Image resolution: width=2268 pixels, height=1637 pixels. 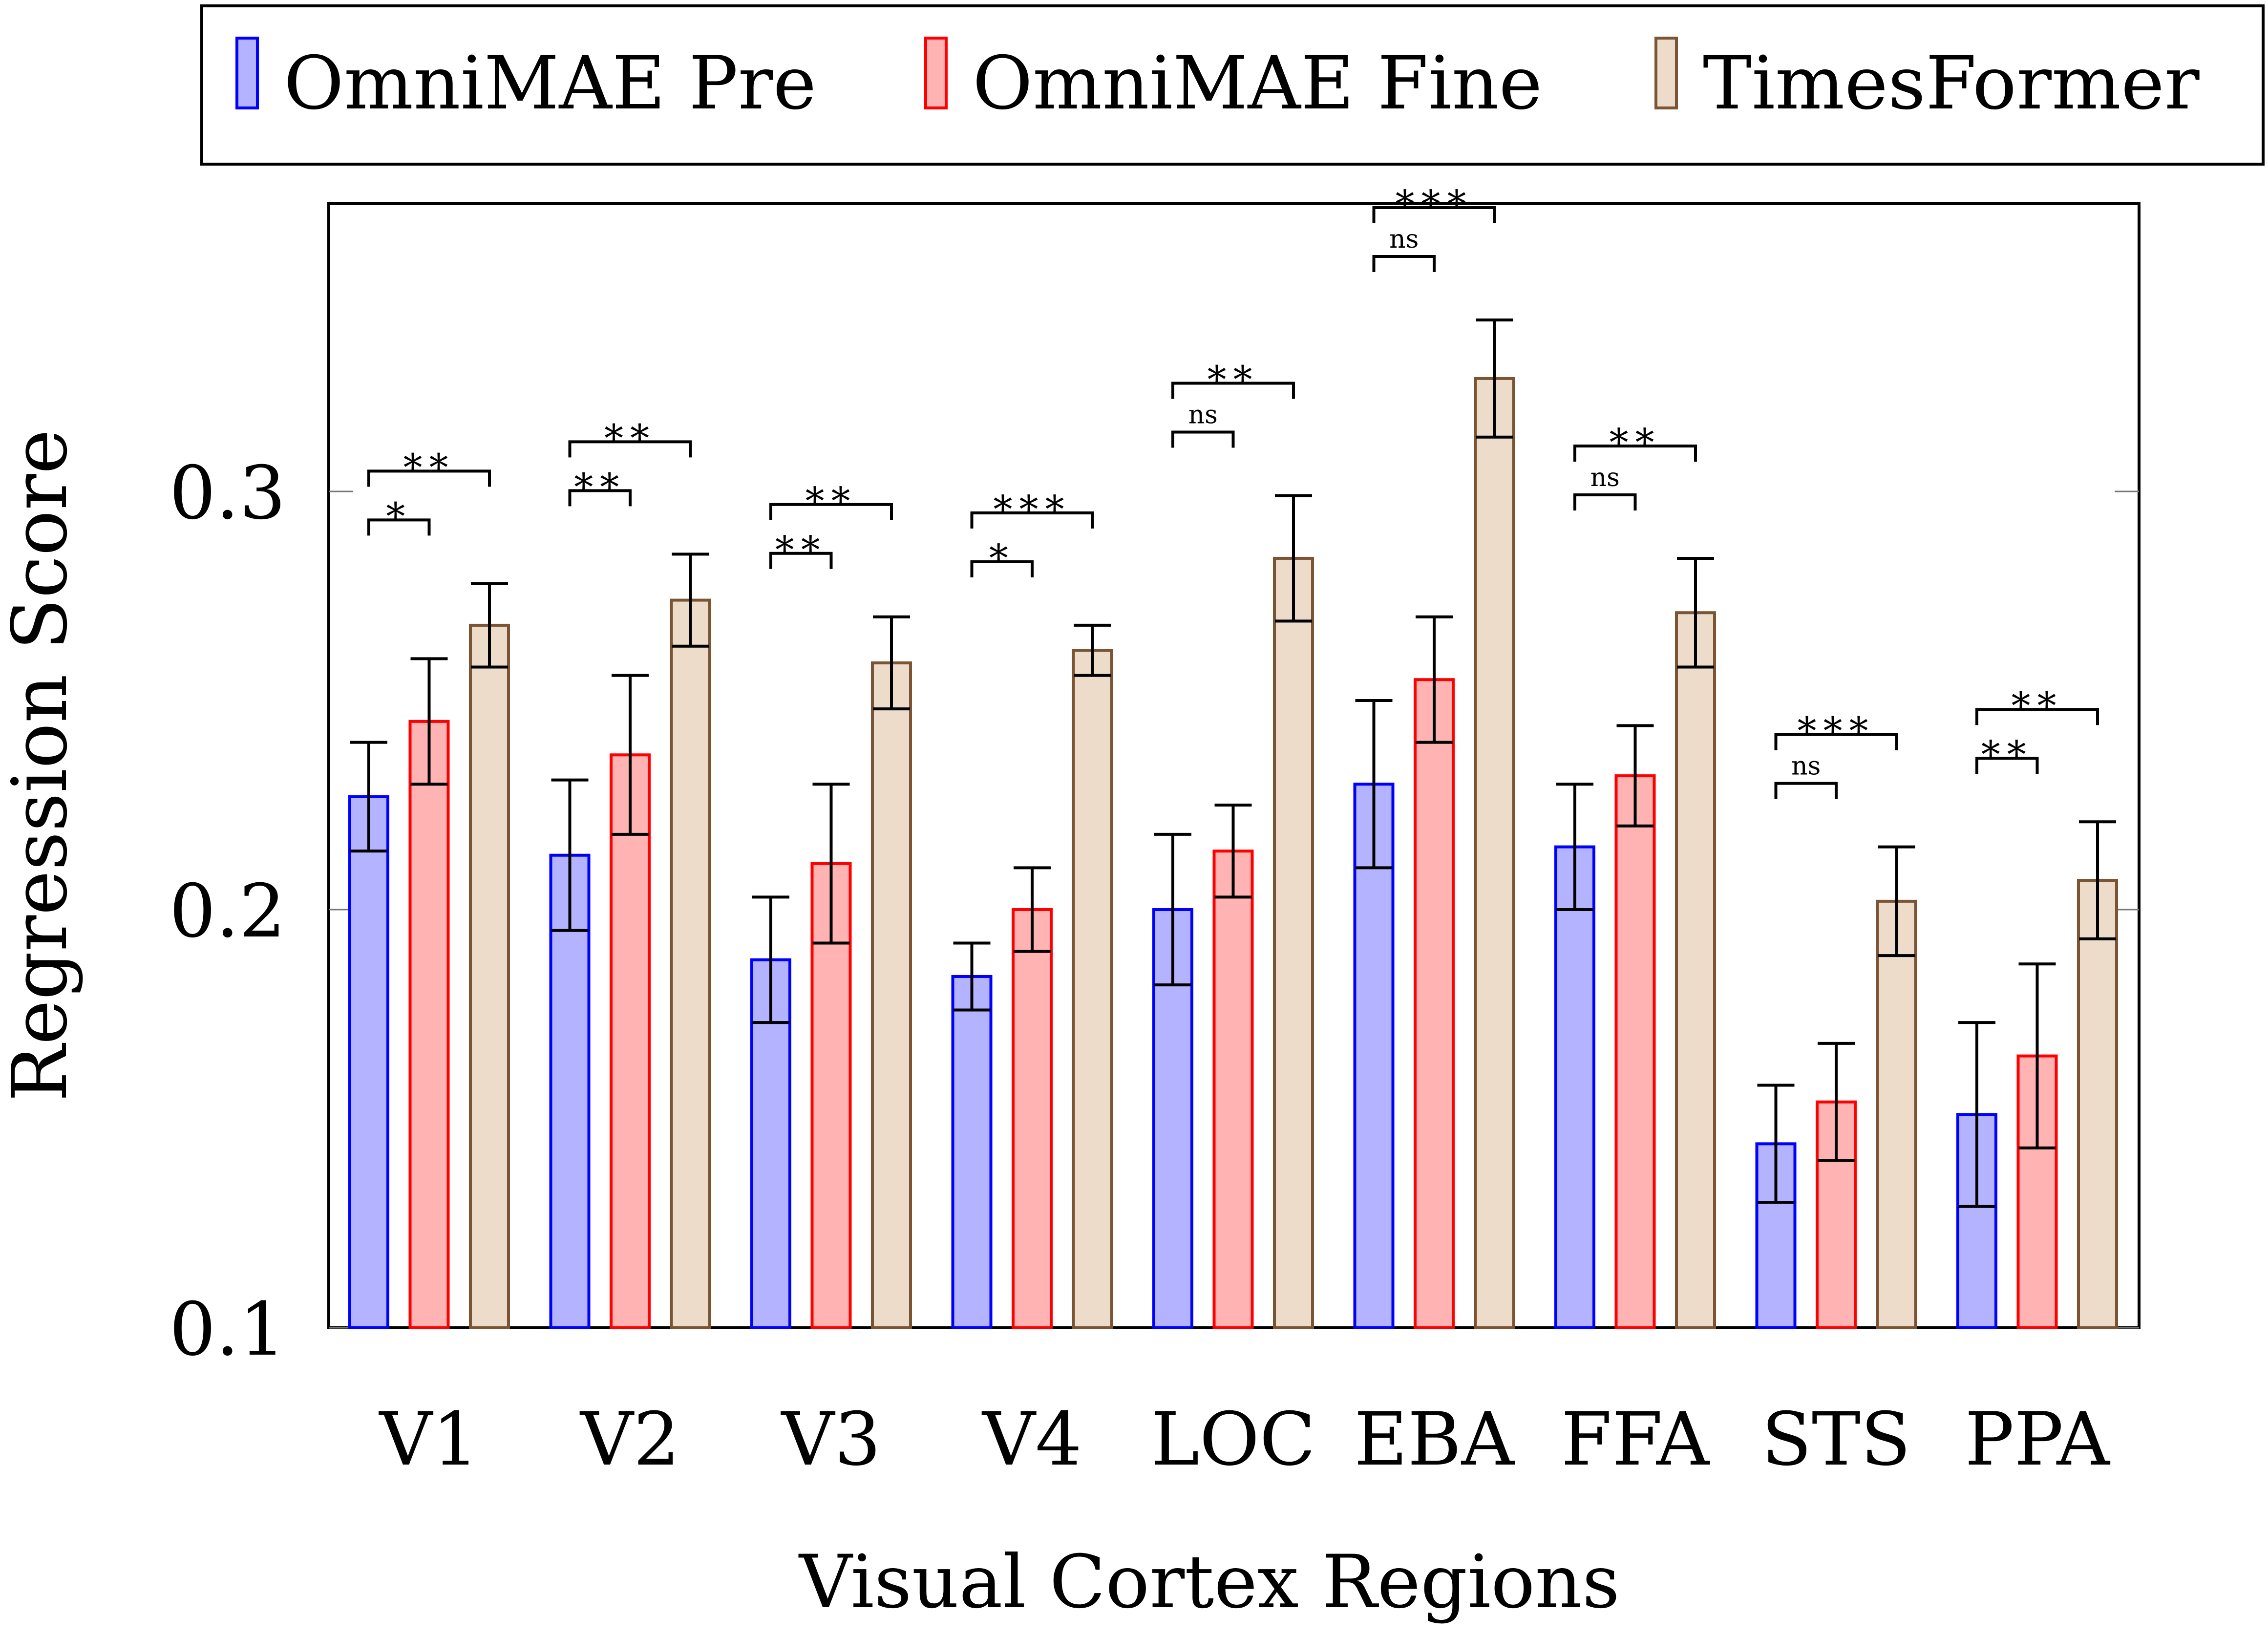 I want to click on x-tick-label: PPA, so click(x=2038, y=1439).